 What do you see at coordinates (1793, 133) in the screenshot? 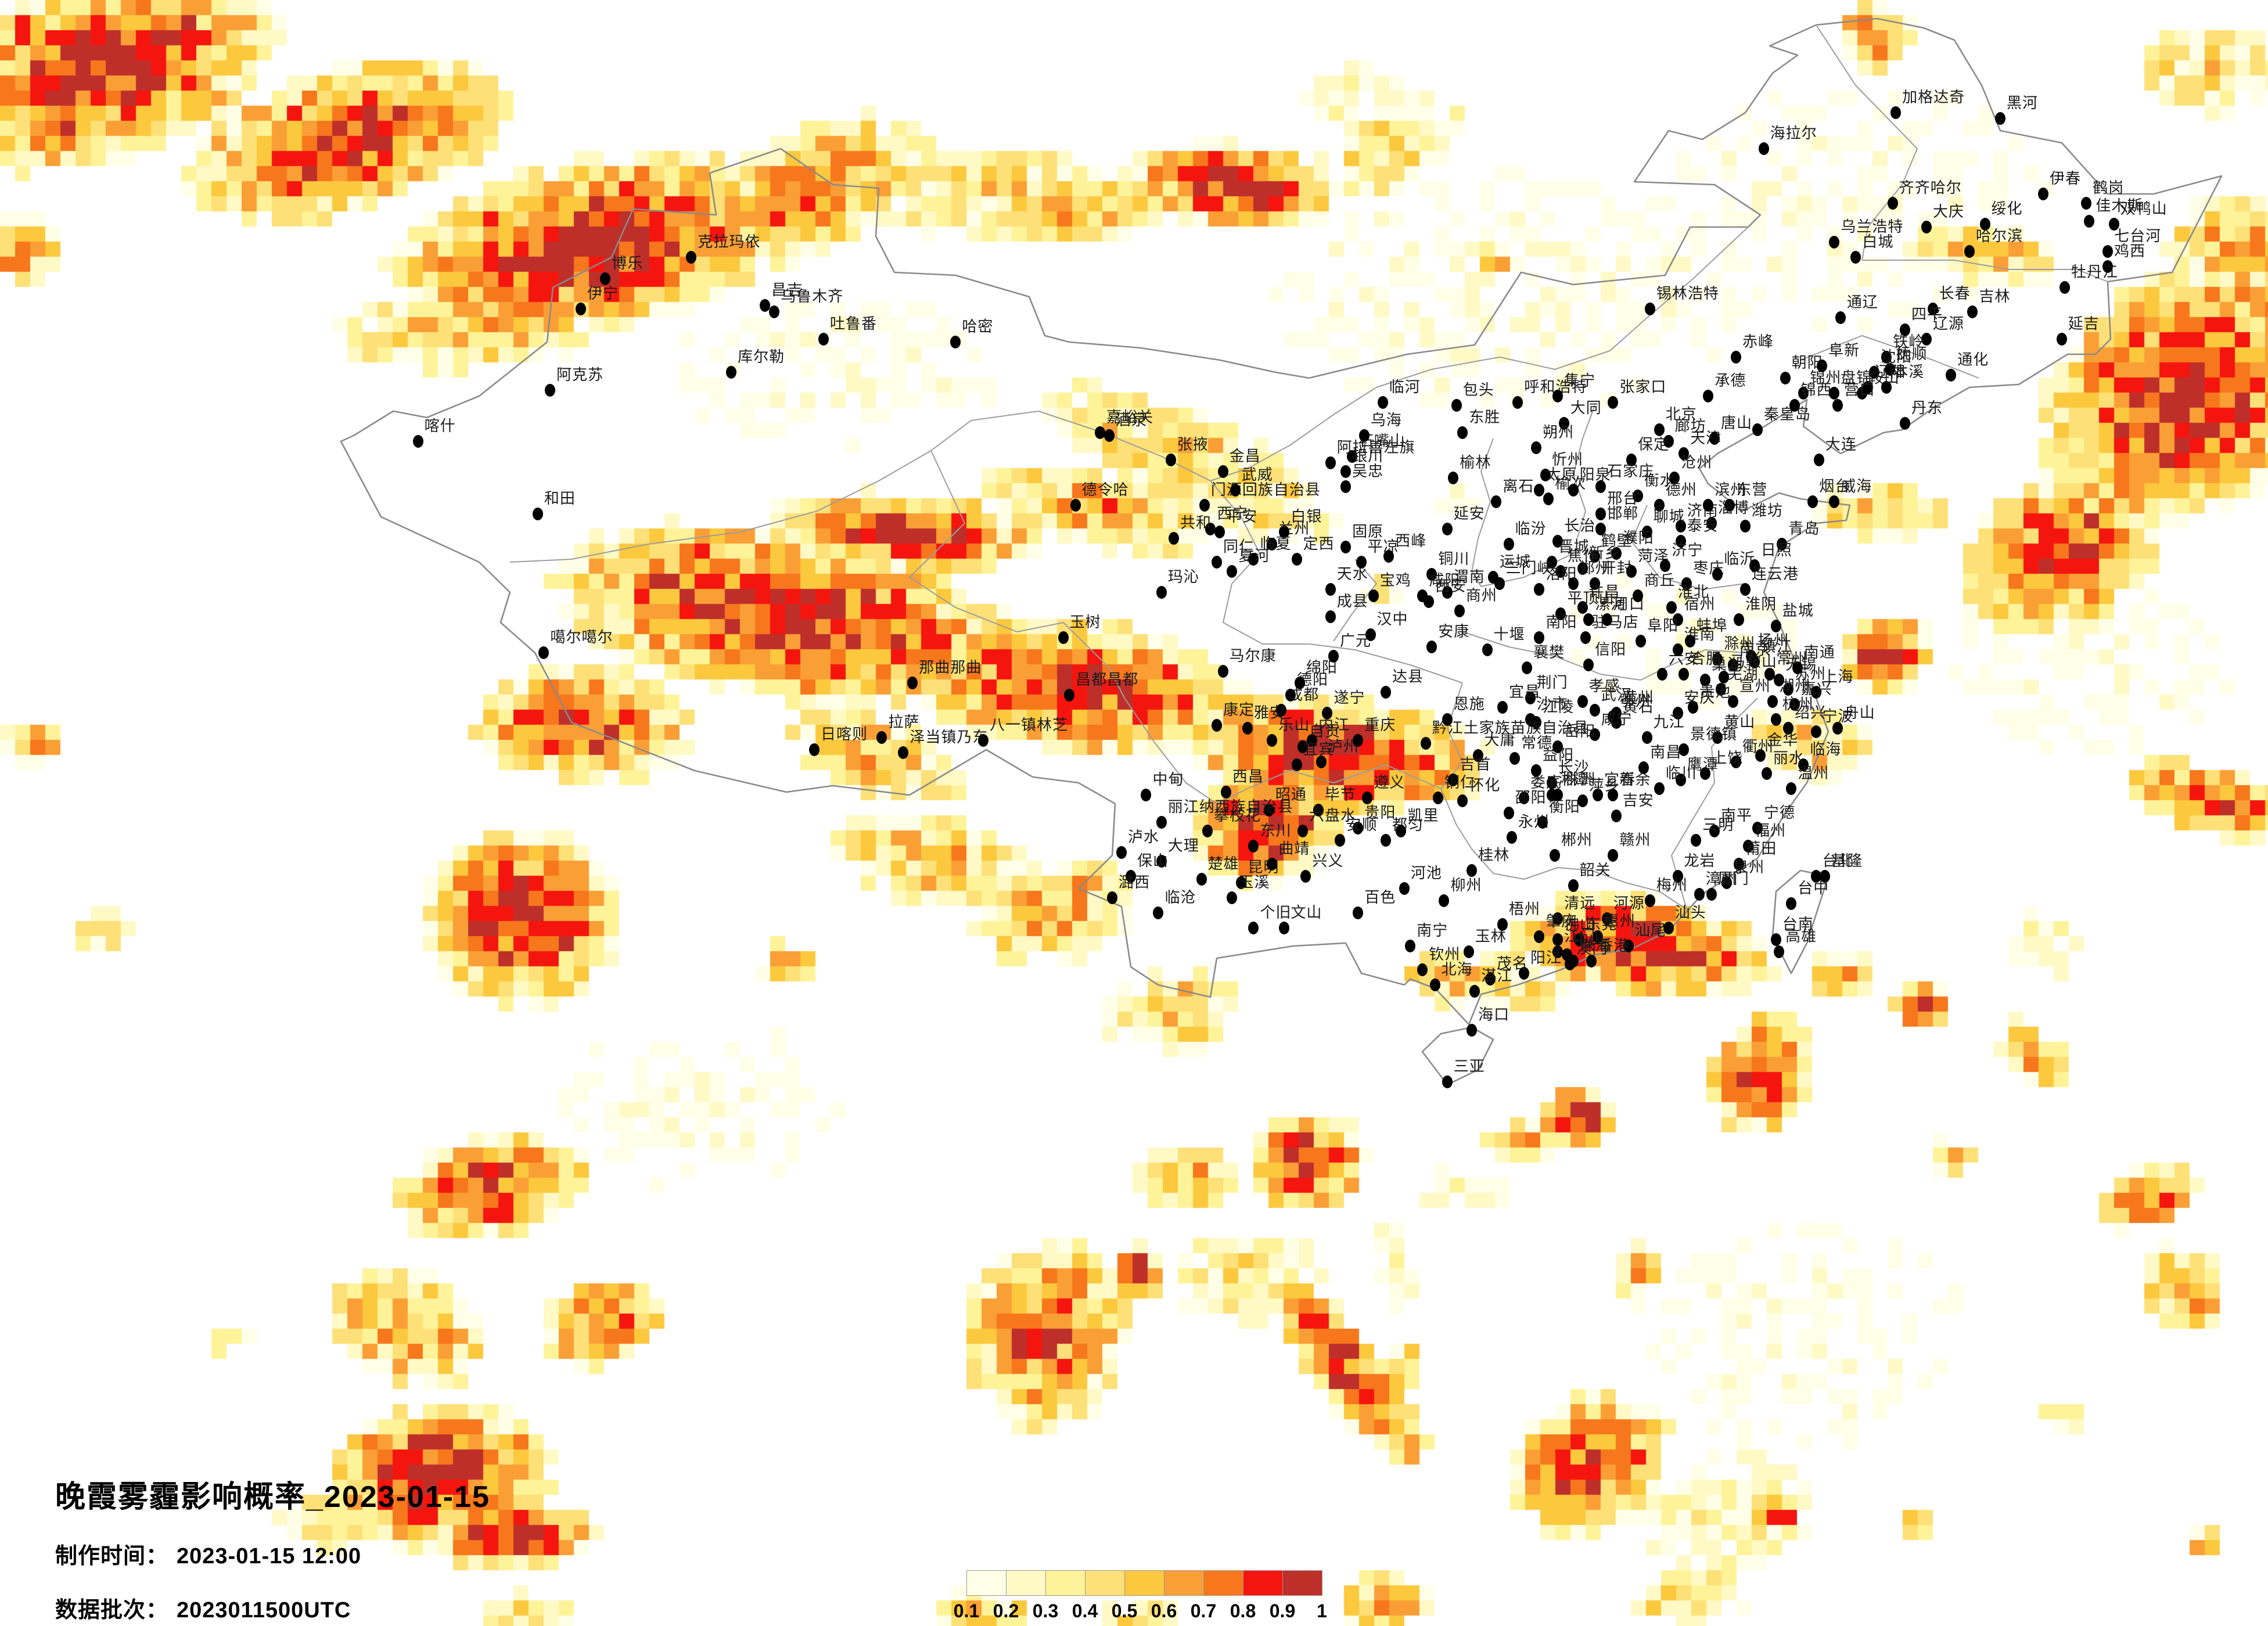
I see `city-label: 海拉尔` at bounding box center [1793, 133].